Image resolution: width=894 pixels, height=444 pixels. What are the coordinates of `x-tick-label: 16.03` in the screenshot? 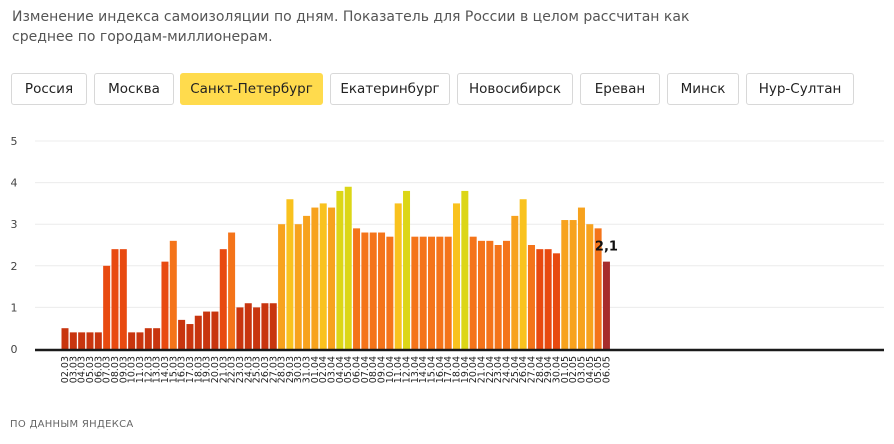 It's located at (182, 369).